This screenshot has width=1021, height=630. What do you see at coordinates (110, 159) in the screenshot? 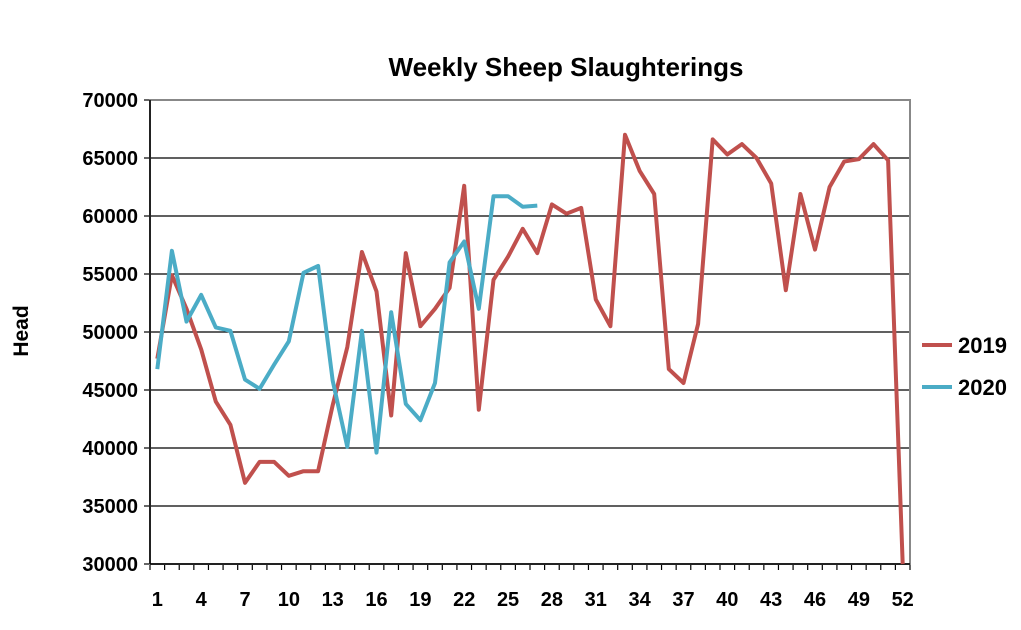
I see `y-tick-label: 65000` at bounding box center [110, 159].